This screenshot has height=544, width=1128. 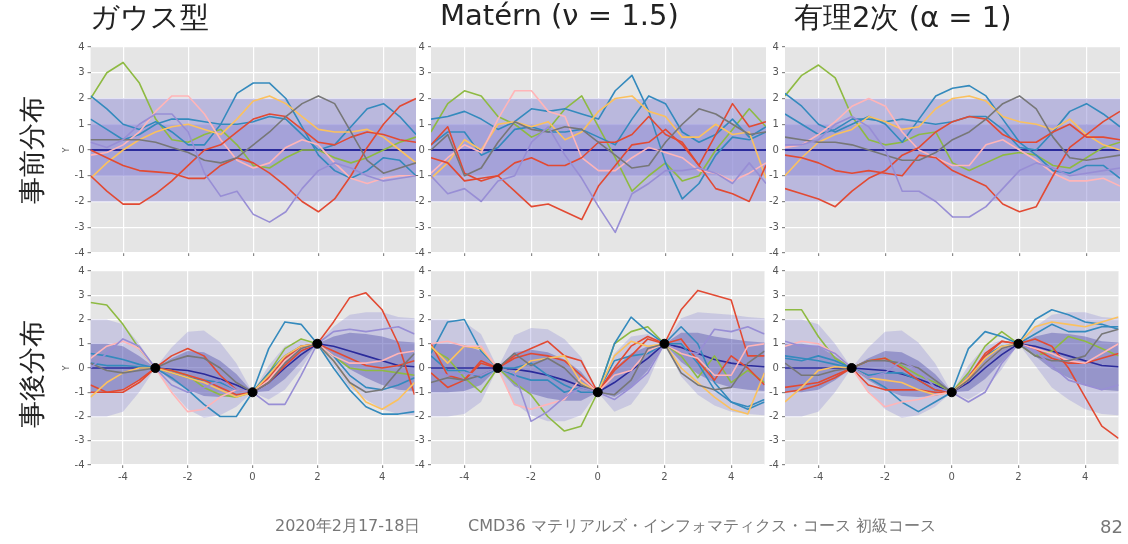 What do you see at coordinates (31, 374) in the screenshot?
I see `text: 事後分布` at bounding box center [31, 374].